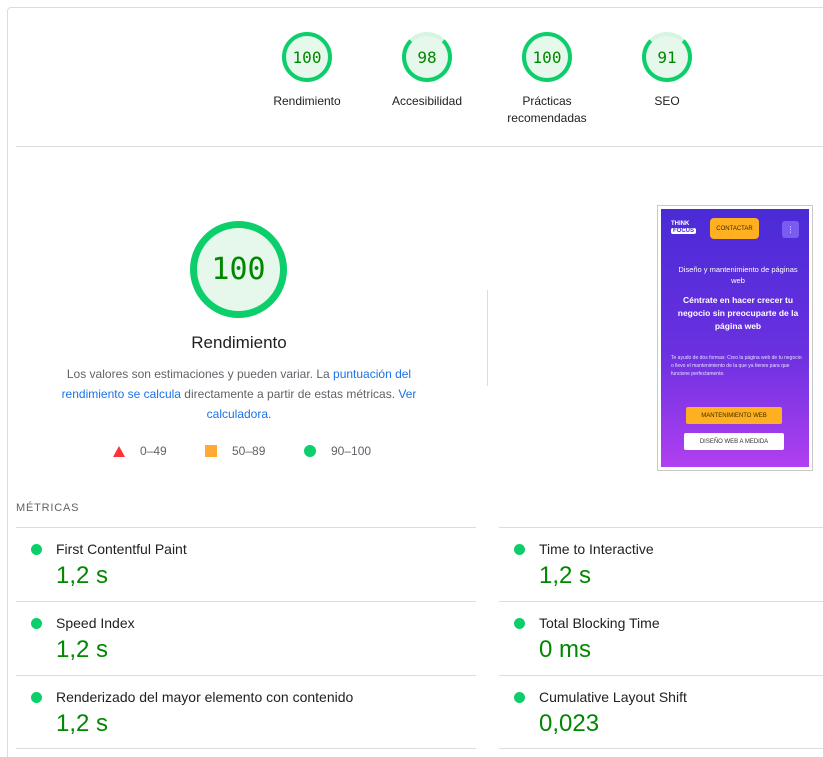  What do you see at coordinates (599, 623) in the screenshot?
I see `metric-title: Total Blocking Time` at bounding box center [599, 623].